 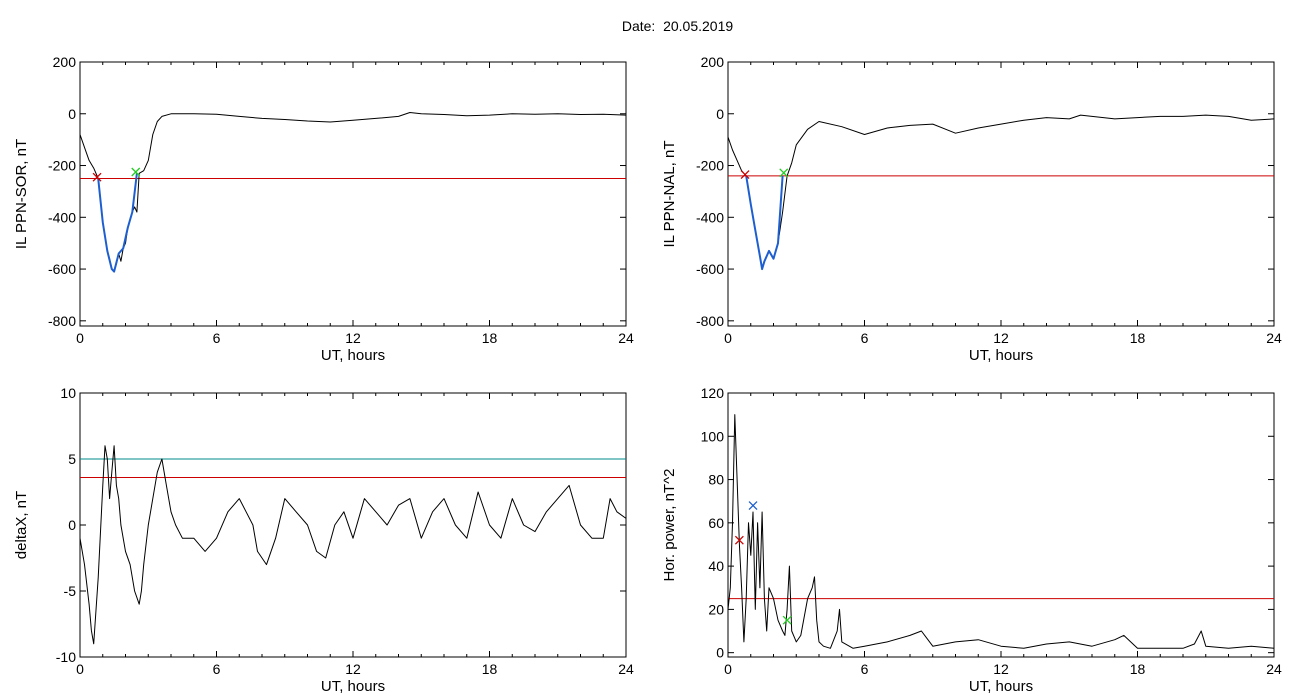 I want to click on y-tick-label: 80, so click(x=716, y=480).